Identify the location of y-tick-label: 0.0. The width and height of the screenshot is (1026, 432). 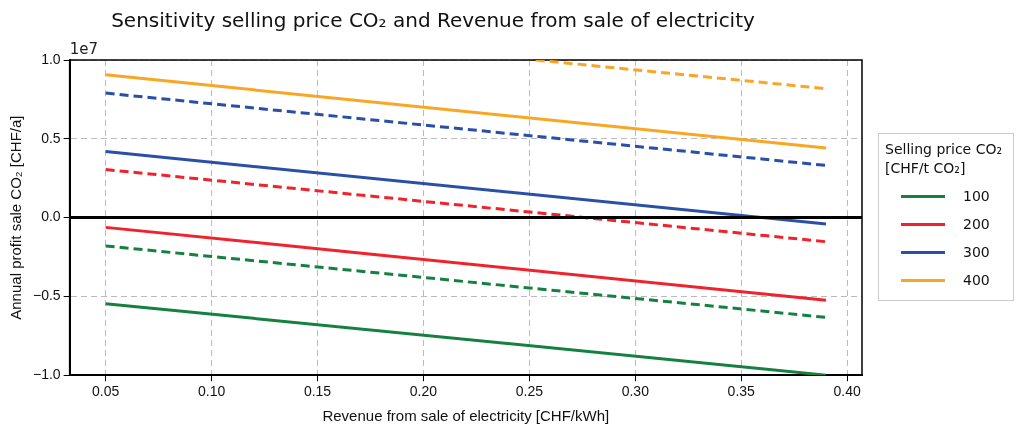
(51, 216).